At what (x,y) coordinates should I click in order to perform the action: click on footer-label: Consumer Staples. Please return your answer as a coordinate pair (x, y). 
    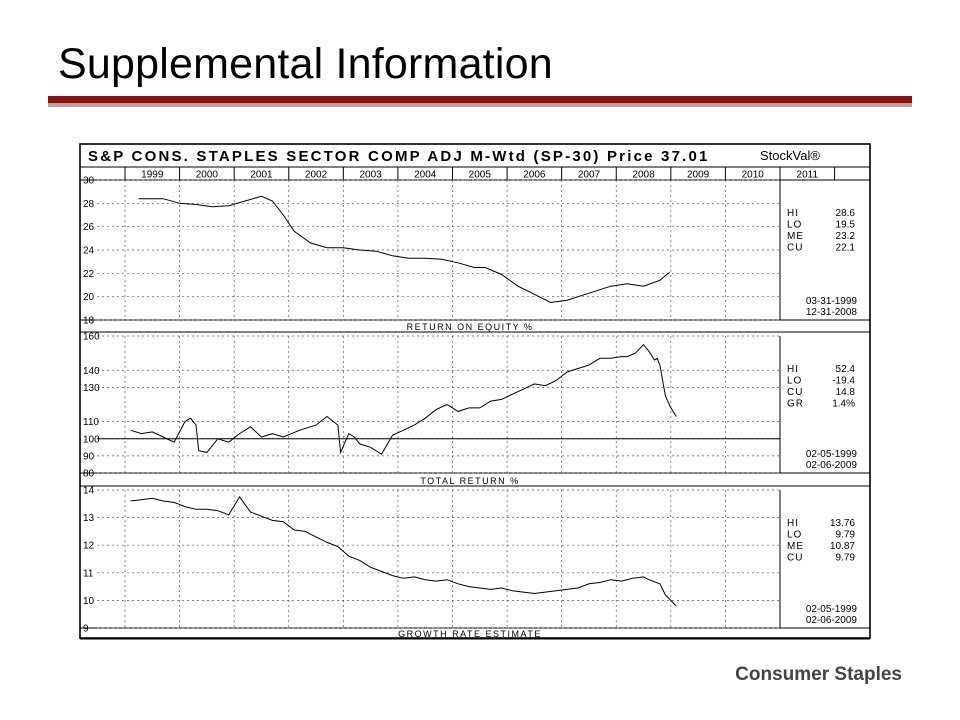
    Looking at the image, I should click on (818, 674).